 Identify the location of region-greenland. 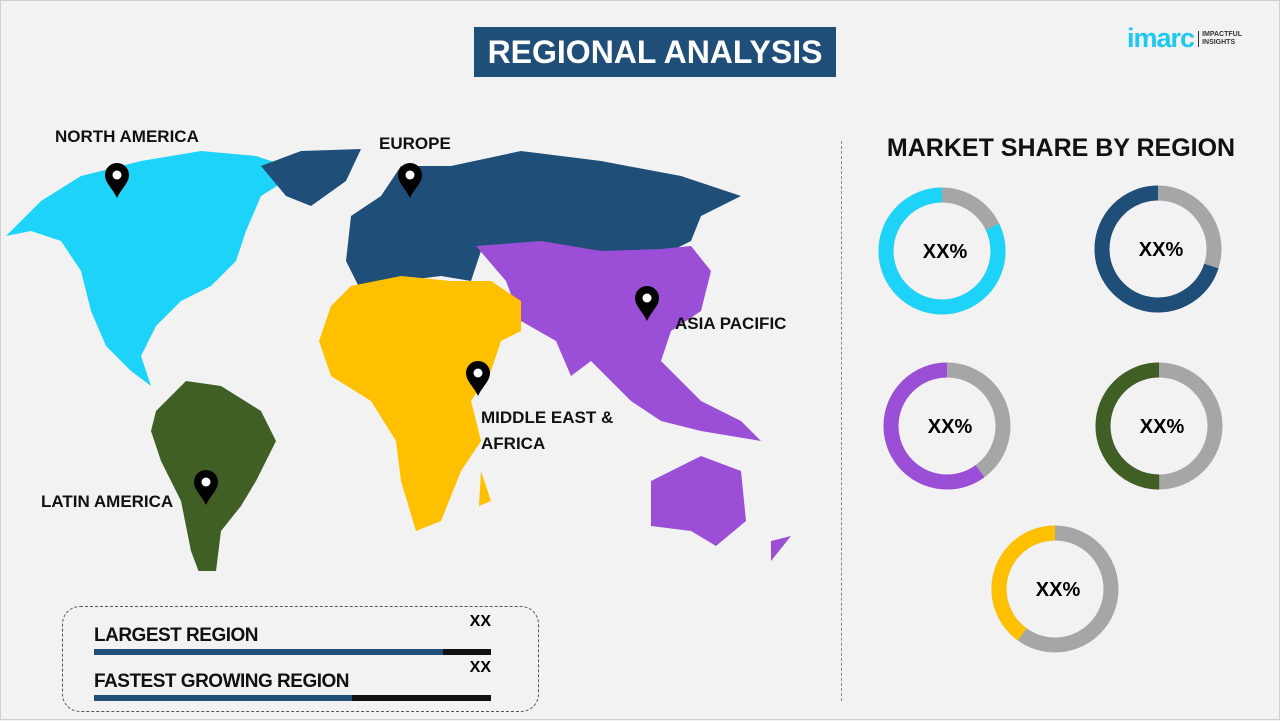
(311, 177).